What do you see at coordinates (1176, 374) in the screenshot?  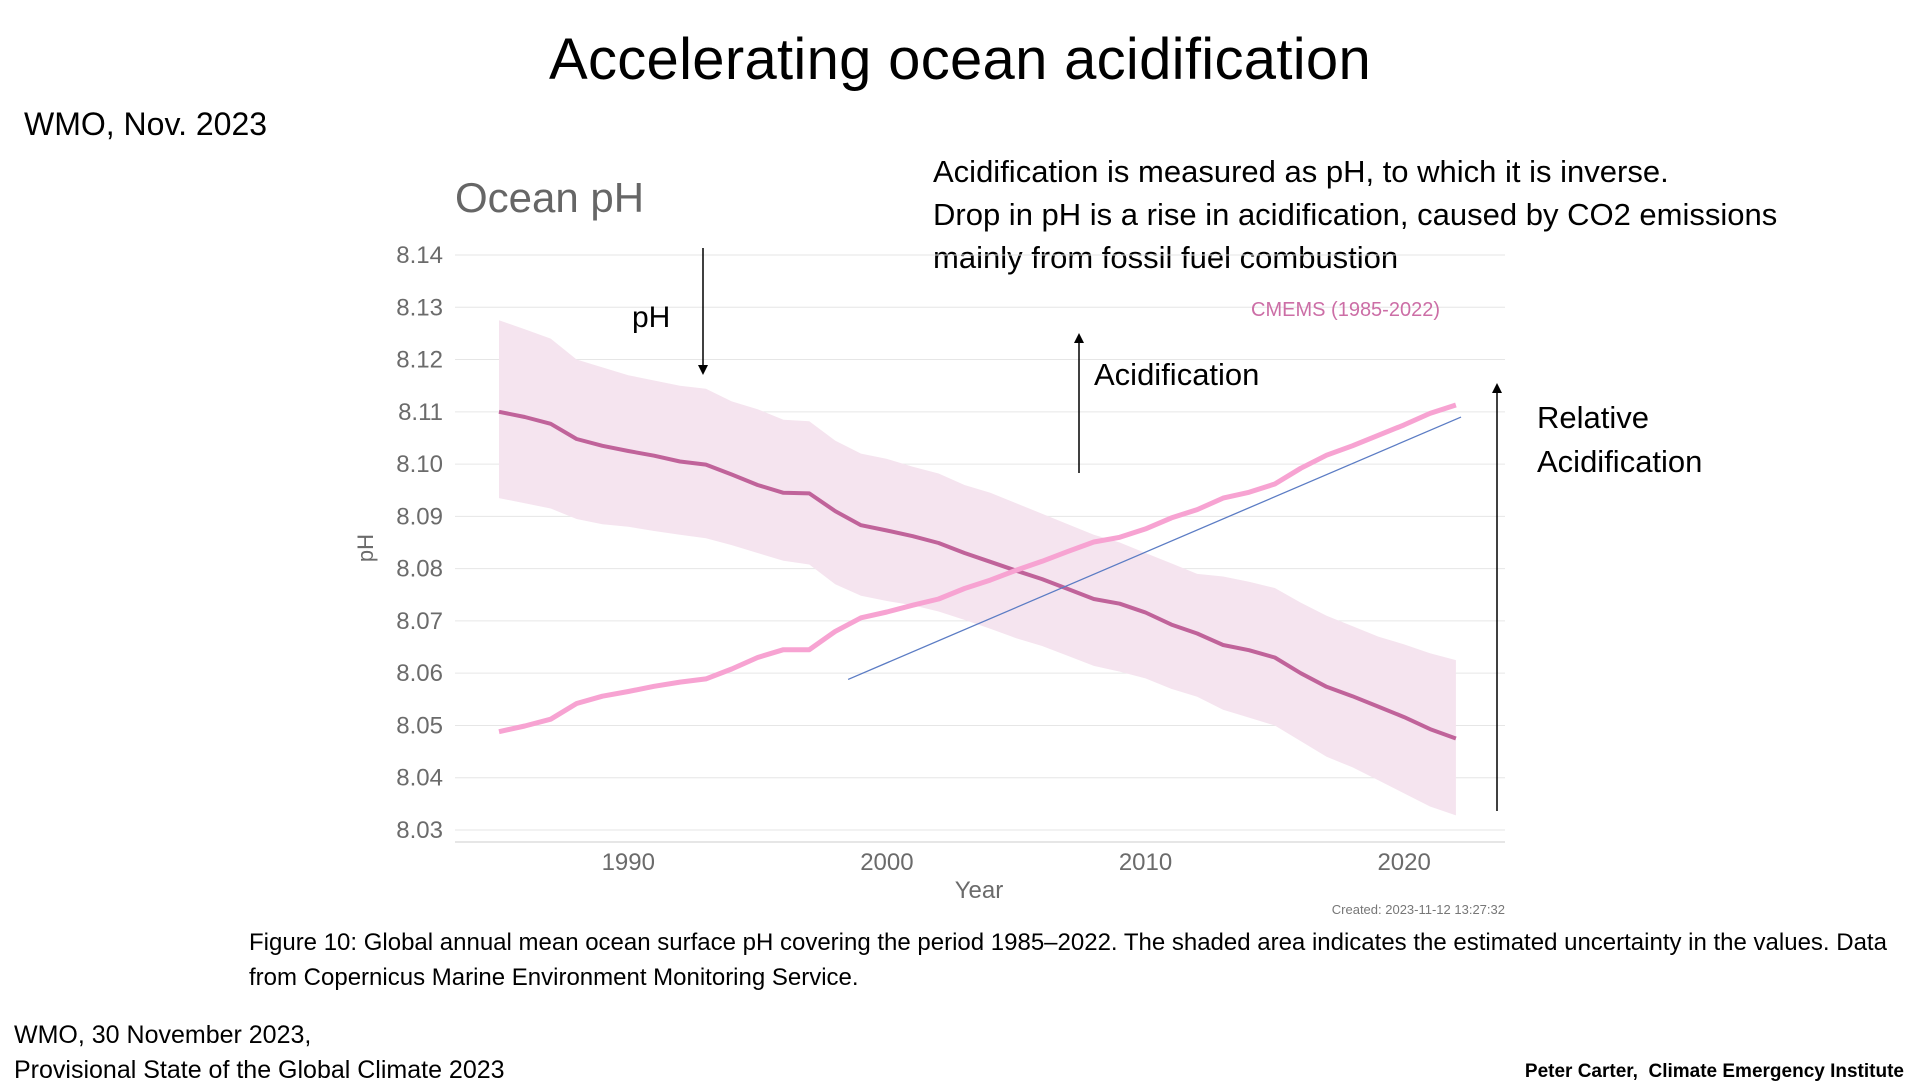 I see `acidification-annotation: Acidification` at bounding box center [1176, 374].